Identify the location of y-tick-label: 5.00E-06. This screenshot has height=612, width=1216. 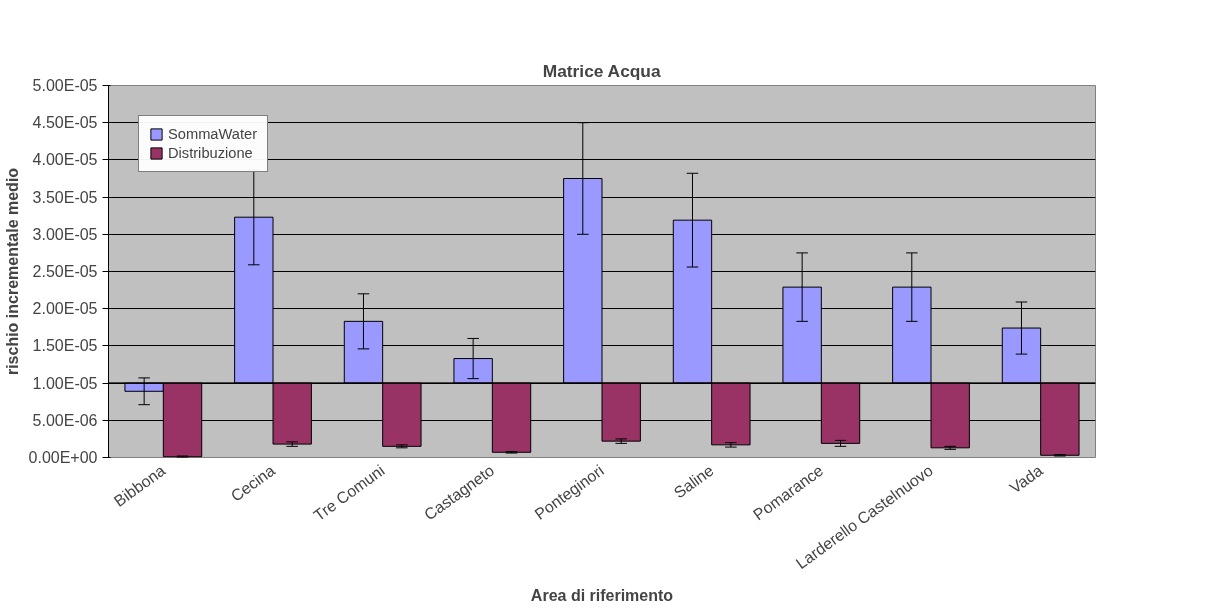
(65, 420).